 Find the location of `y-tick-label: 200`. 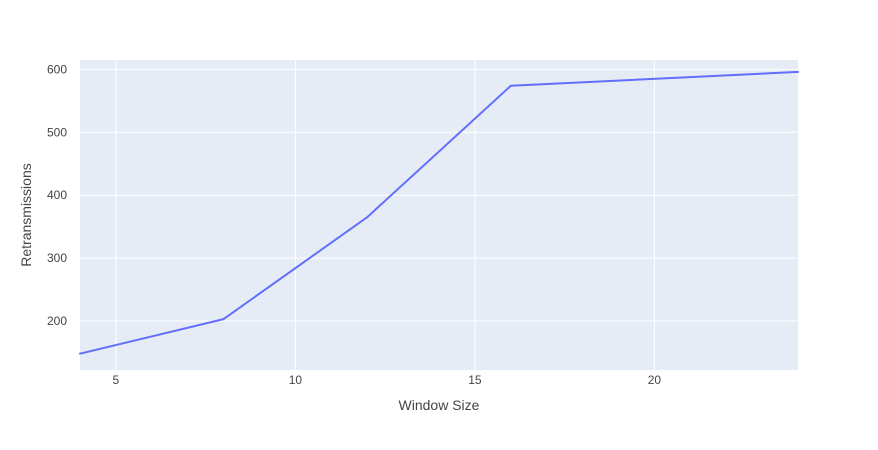

y-tick-label: 200 is located at coordinates (57, 321).